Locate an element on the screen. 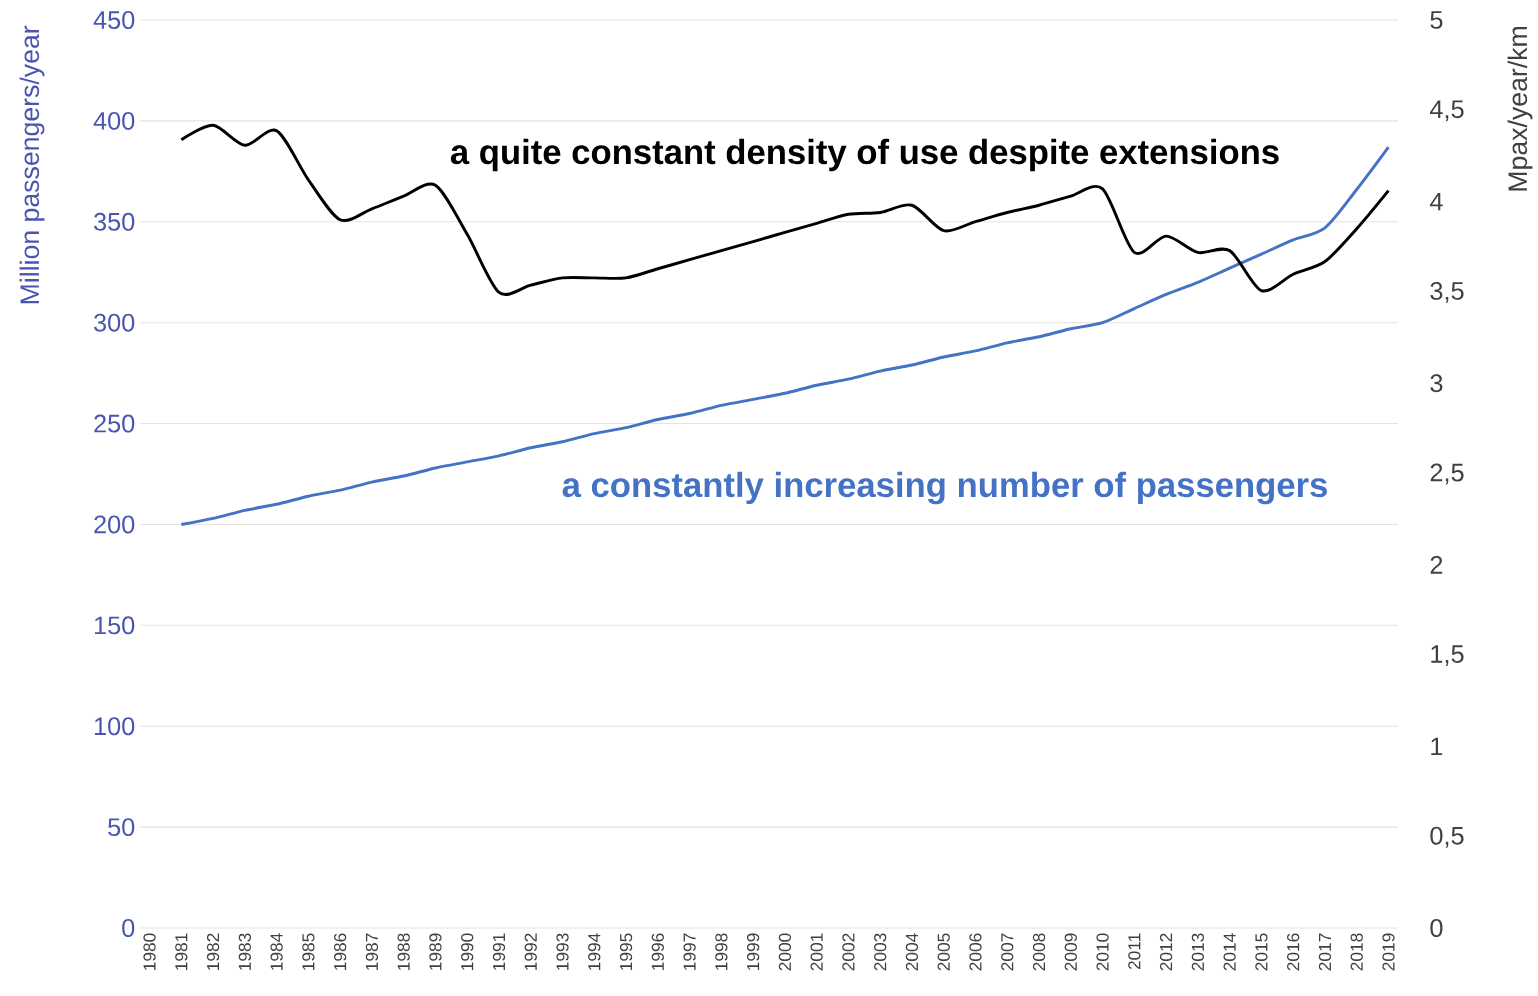  x-tick-label: 2018 is located at coordinates (1356, 952).